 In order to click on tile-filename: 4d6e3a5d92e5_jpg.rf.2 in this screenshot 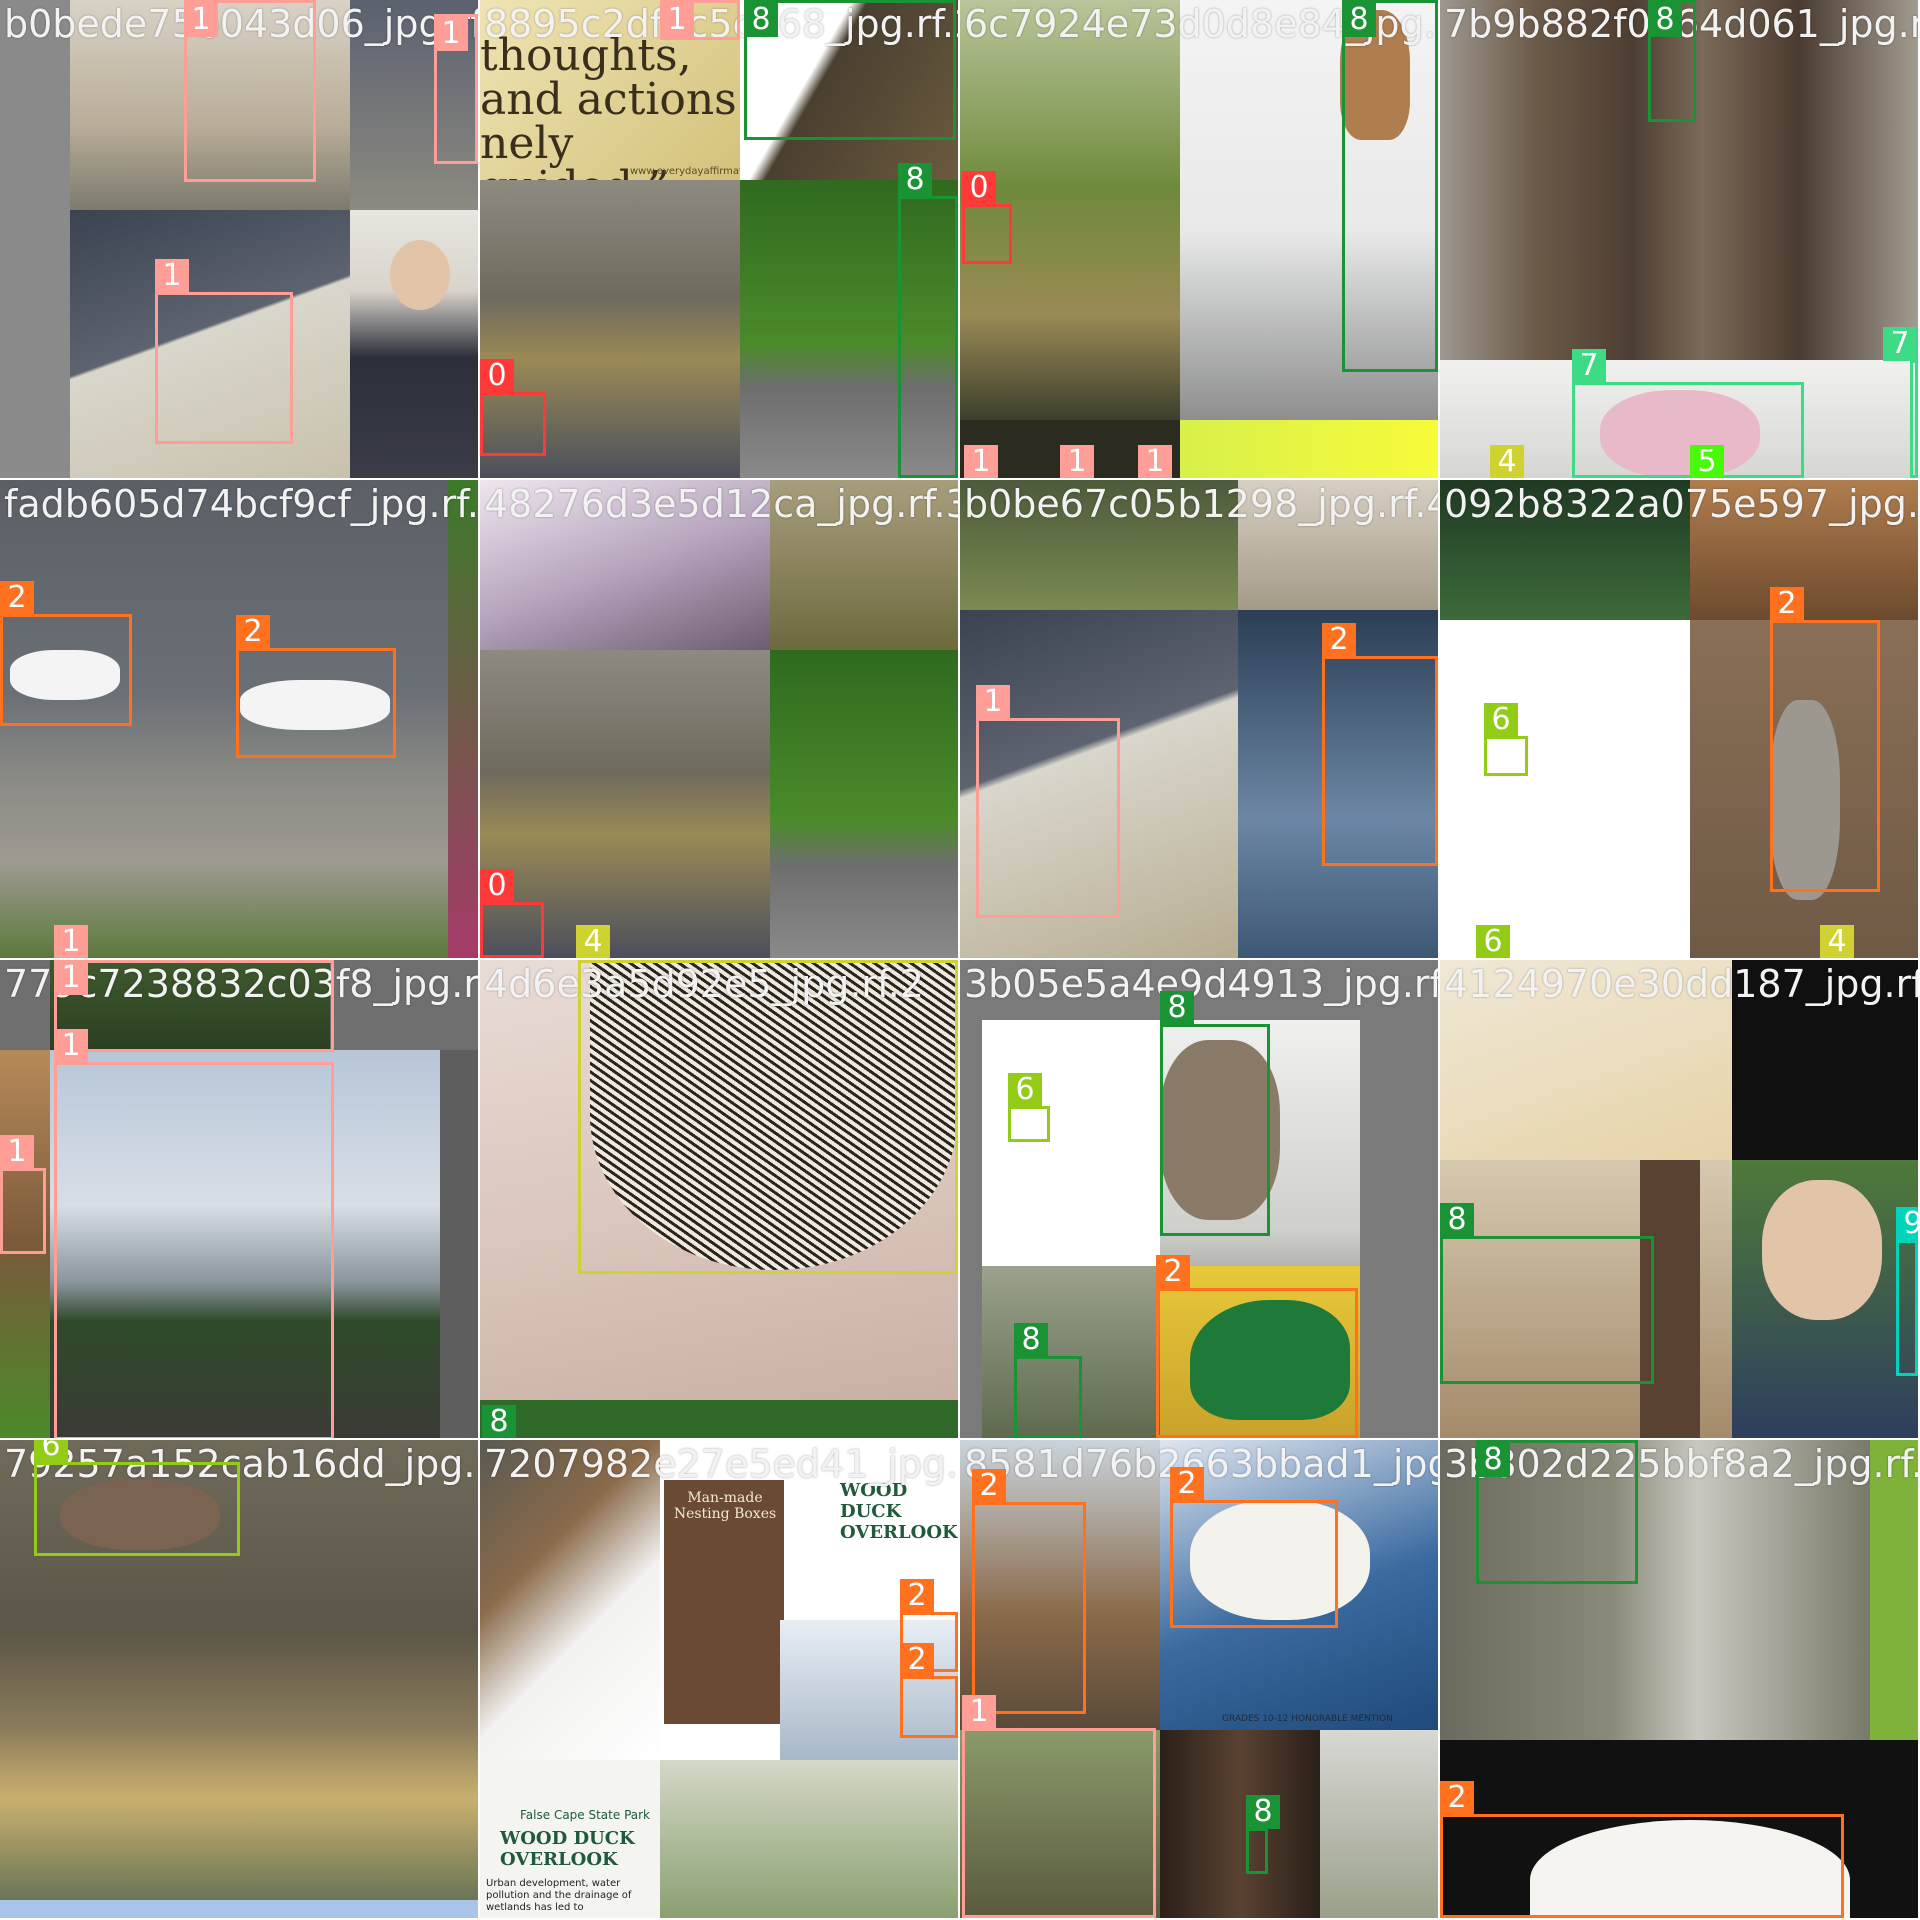, I will do `click(704, 984)`.